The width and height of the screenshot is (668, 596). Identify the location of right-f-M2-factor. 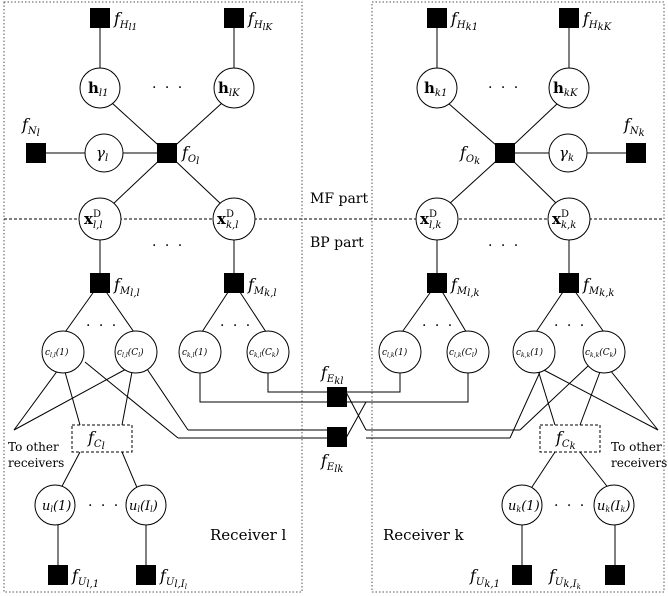
(569, 283).